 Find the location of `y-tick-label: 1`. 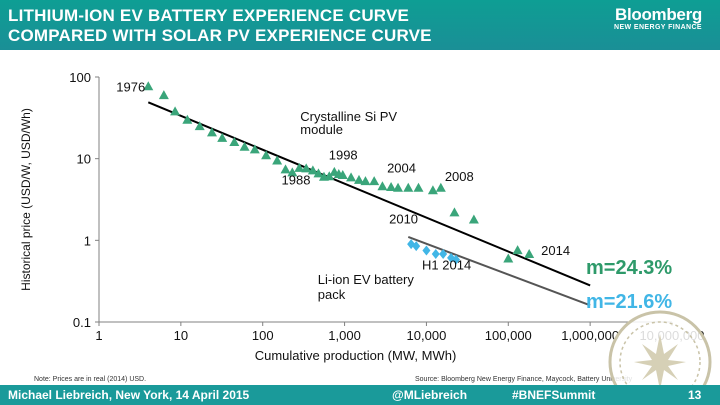

y-tick-label: 1 is located at coordinates (87, 240).